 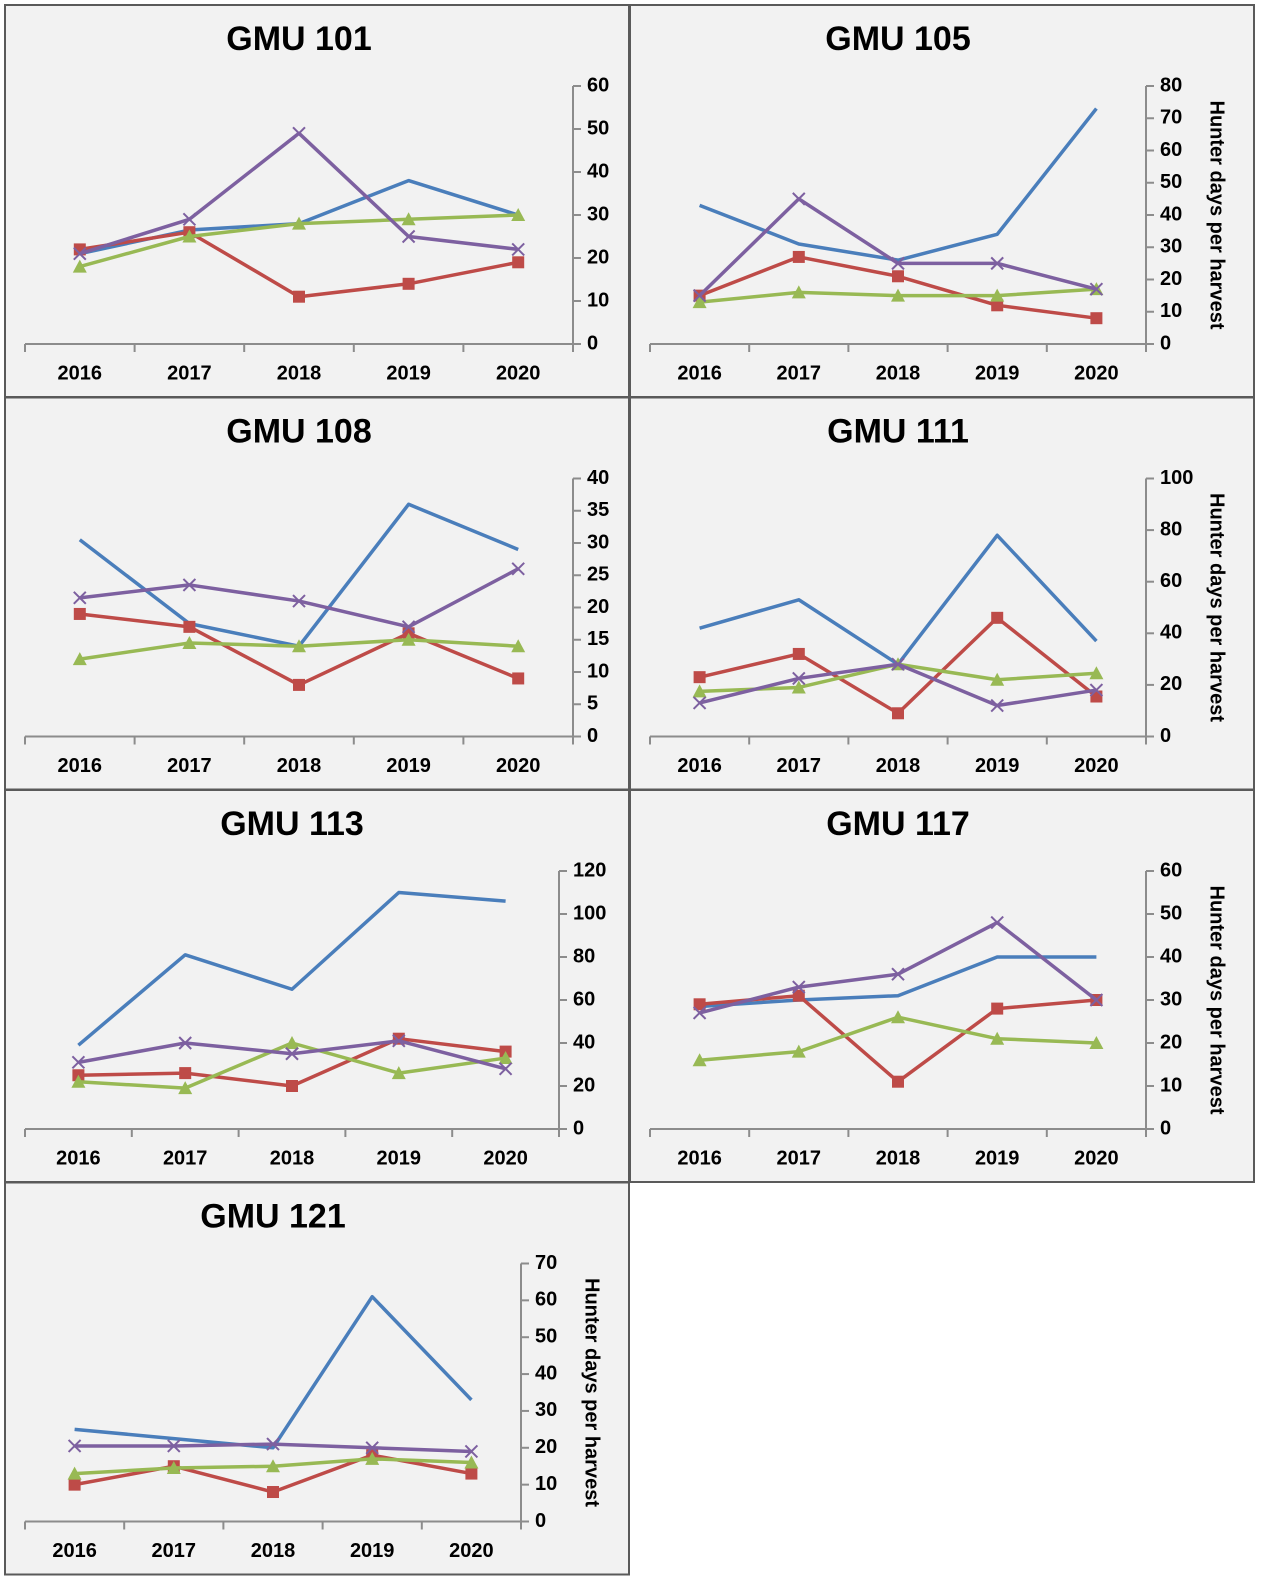 I want to click on chart-title: GMU 117, so click(x=898, y=824).